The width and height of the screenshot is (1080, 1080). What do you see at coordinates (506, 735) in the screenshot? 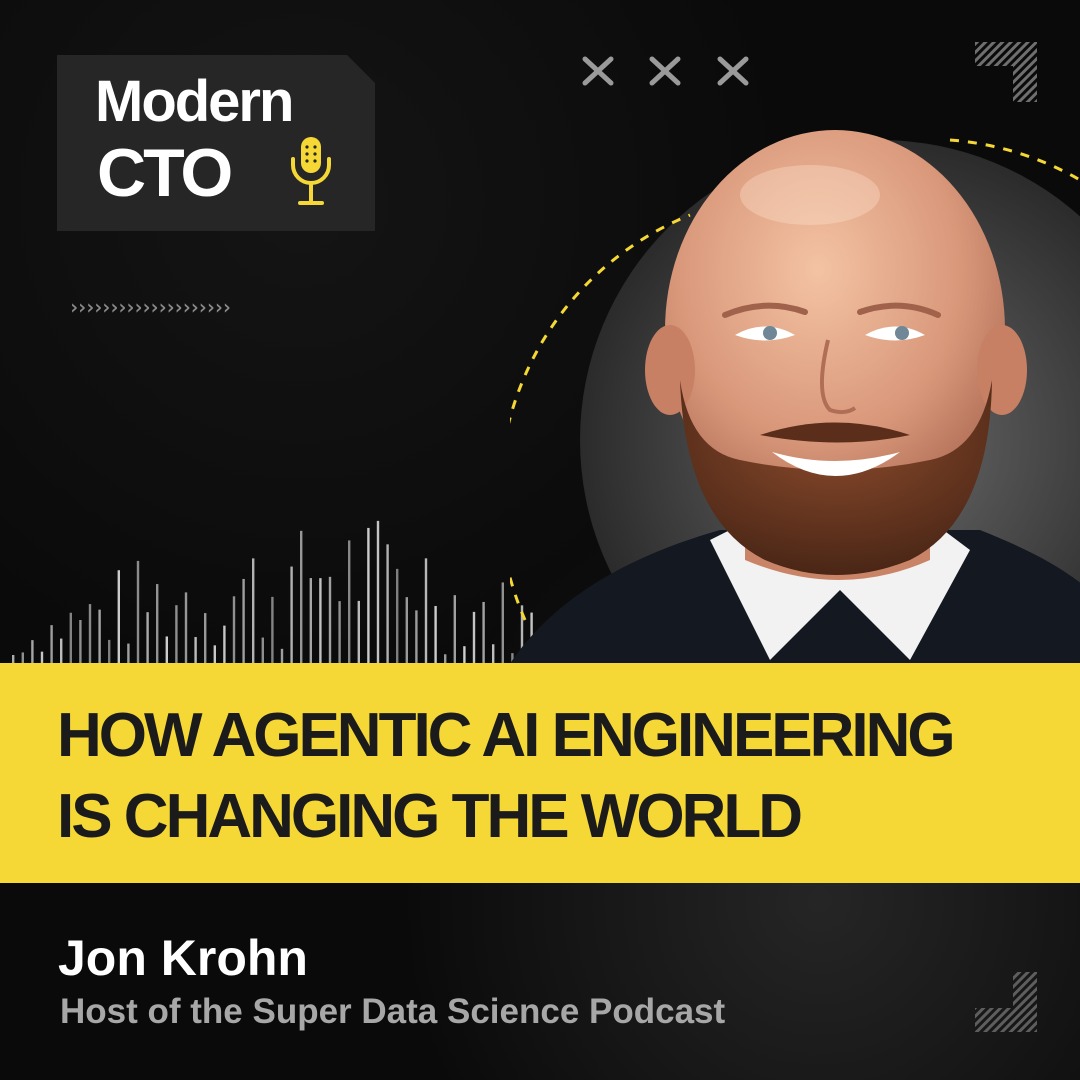
I see `episode-title-line-1: HOW AGENTIC AI ENGINEERING` at bounding box center [506, 735].